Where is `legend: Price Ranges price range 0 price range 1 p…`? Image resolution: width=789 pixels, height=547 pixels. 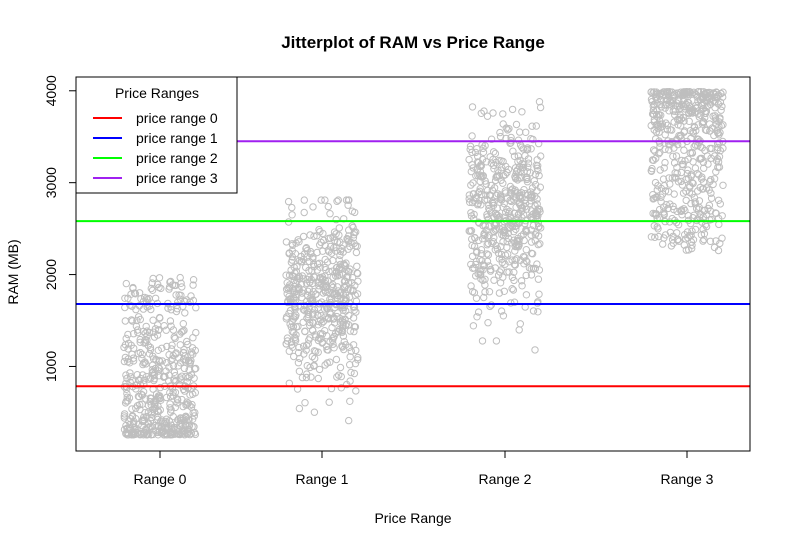 legend: Price Ranges price range 0 price range 1 p… is located at coordinates (156, 135).